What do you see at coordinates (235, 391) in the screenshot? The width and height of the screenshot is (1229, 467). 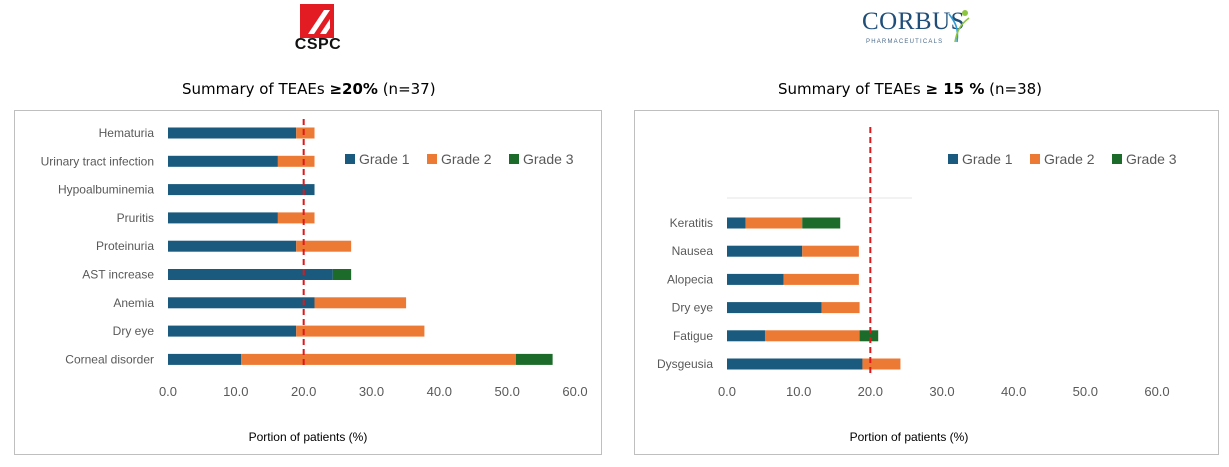 I see `chart1-x-tick-label: 10.0` at bounding box center [235, 391].